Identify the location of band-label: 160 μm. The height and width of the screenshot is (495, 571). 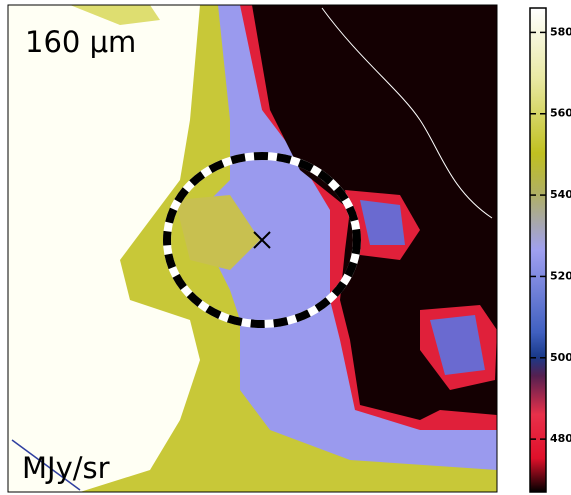
(80, 42).